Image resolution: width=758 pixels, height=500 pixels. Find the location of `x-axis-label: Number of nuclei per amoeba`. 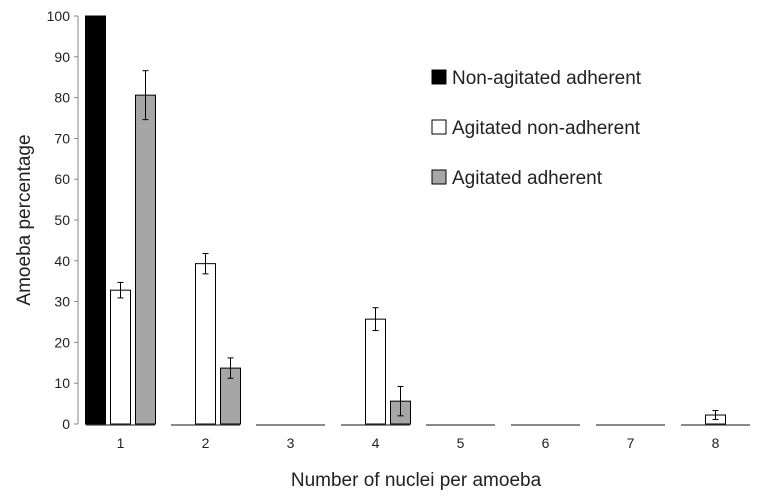

x-axis-label: Number of nuclei per amoeba is located at coordinates (416, 480).